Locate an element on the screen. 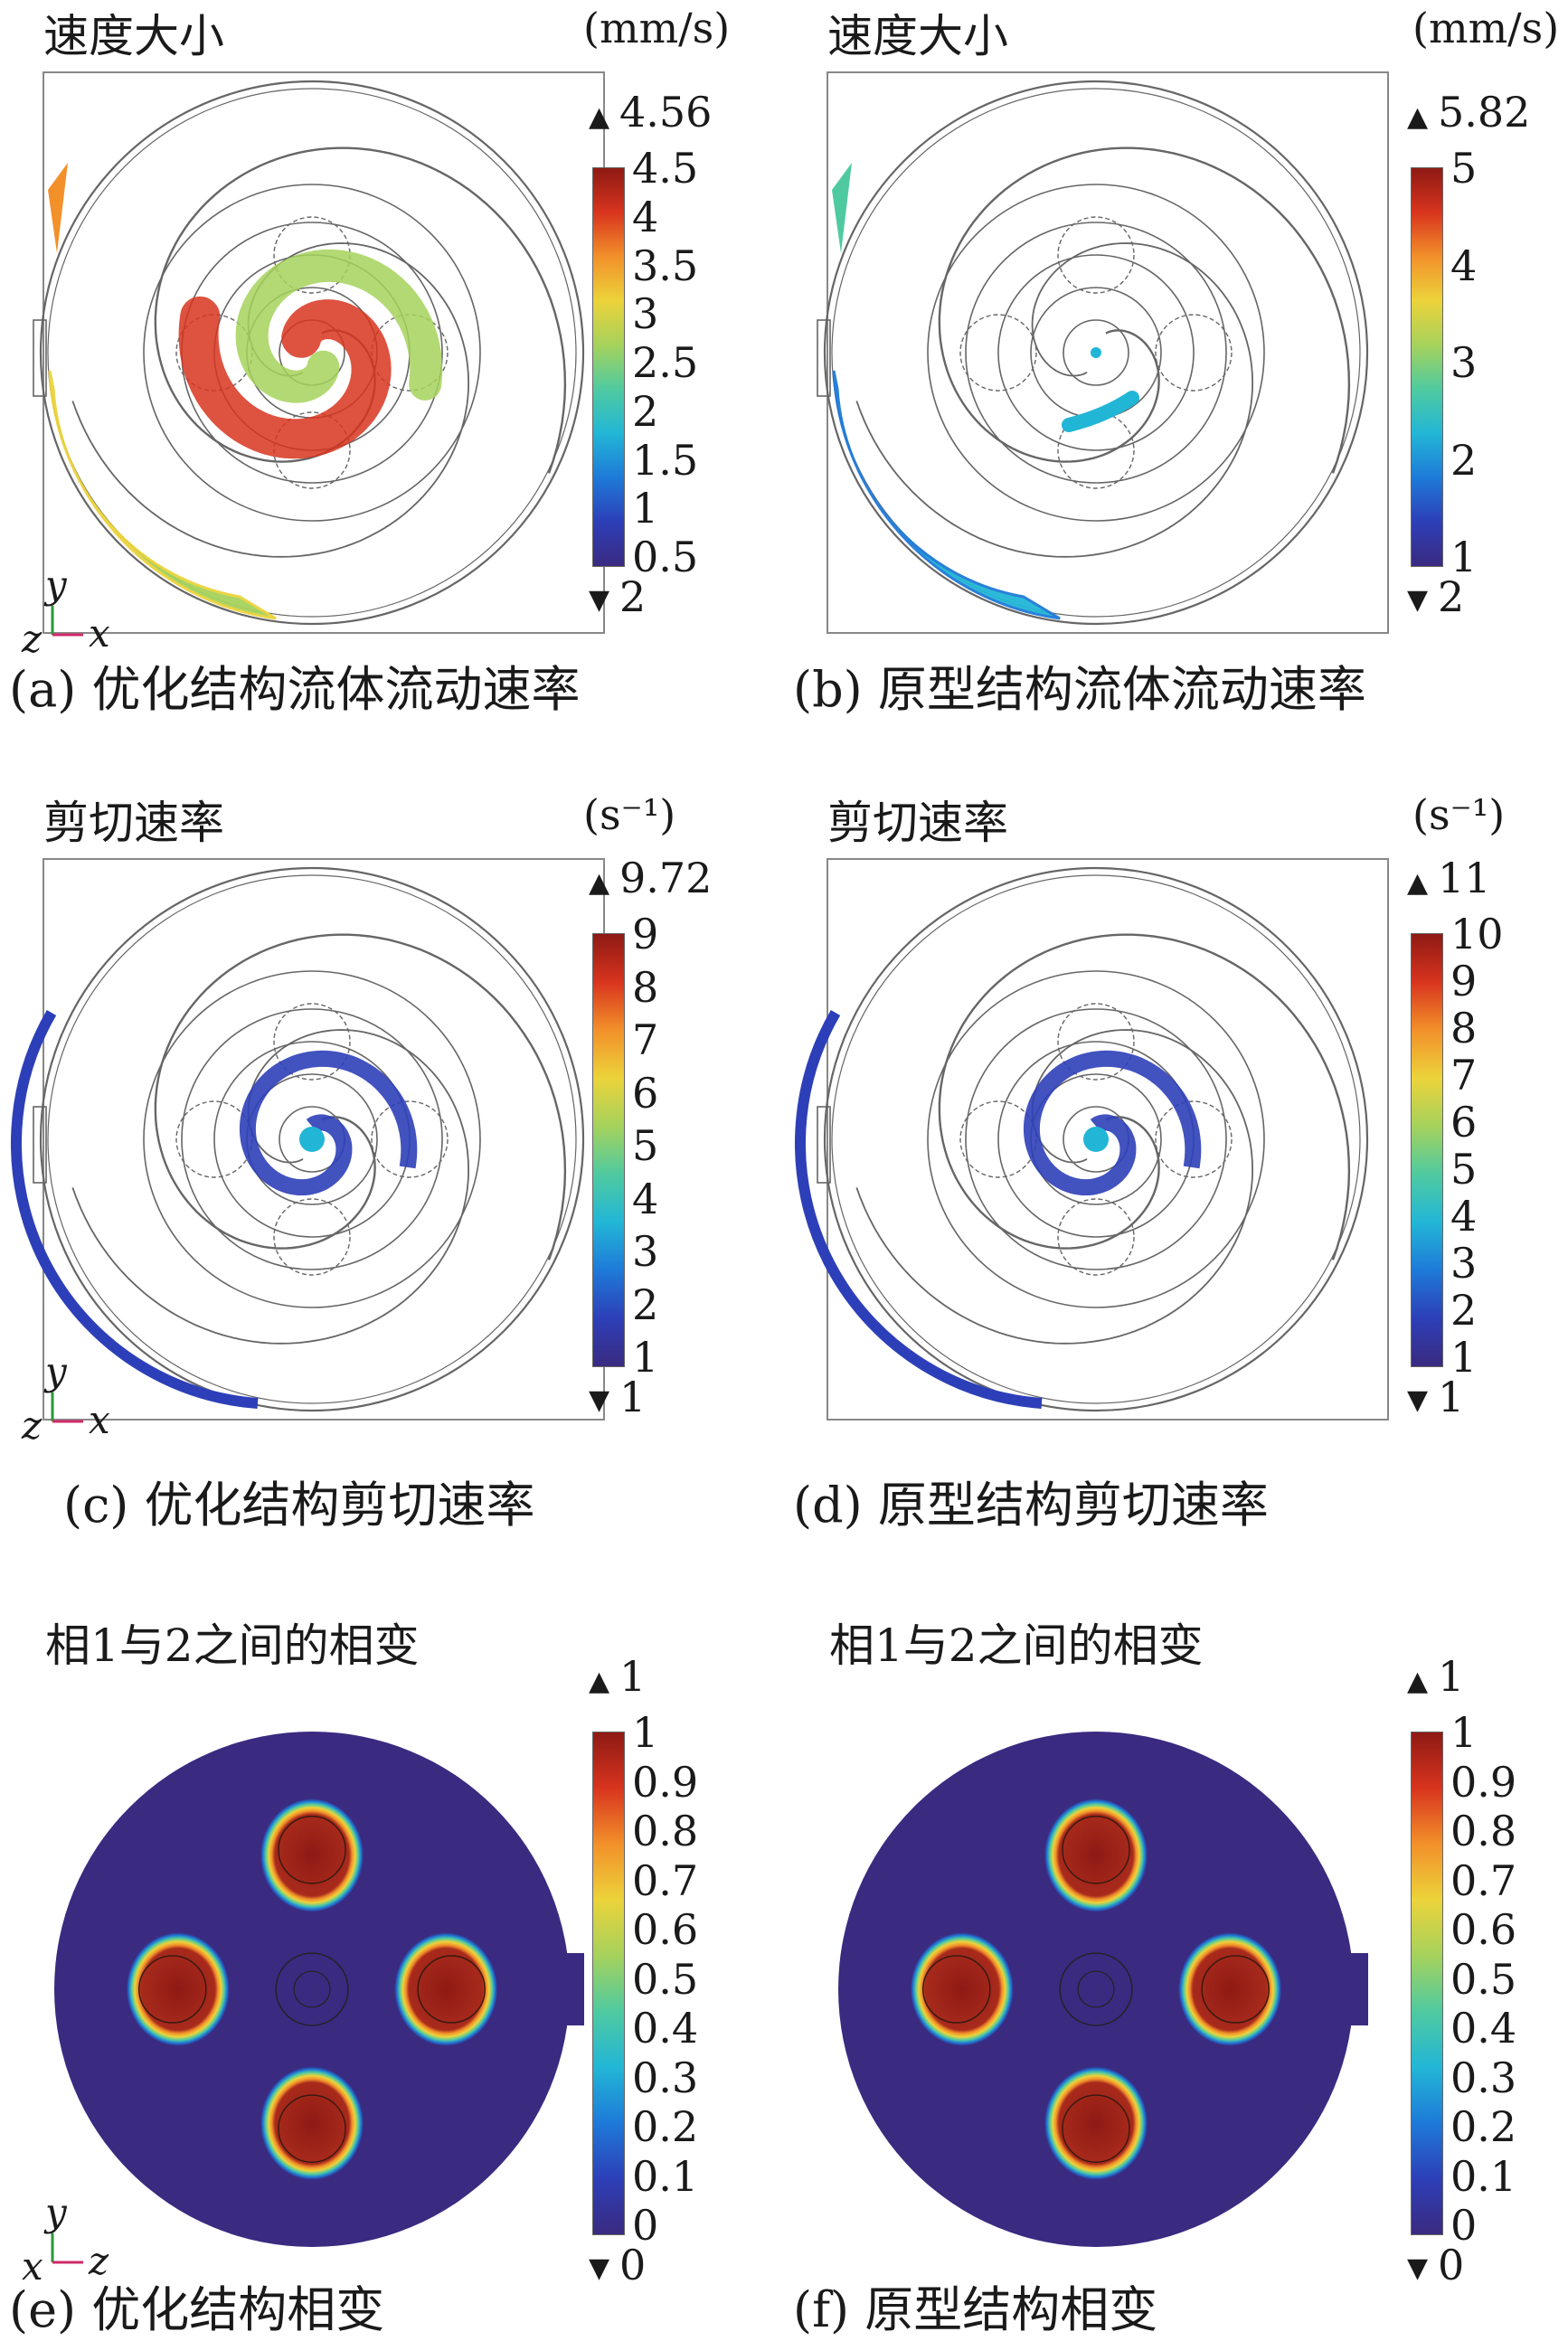 This screenshot has width=1568, height=2341. field-region-wall is located at coordinates (134, 1209).